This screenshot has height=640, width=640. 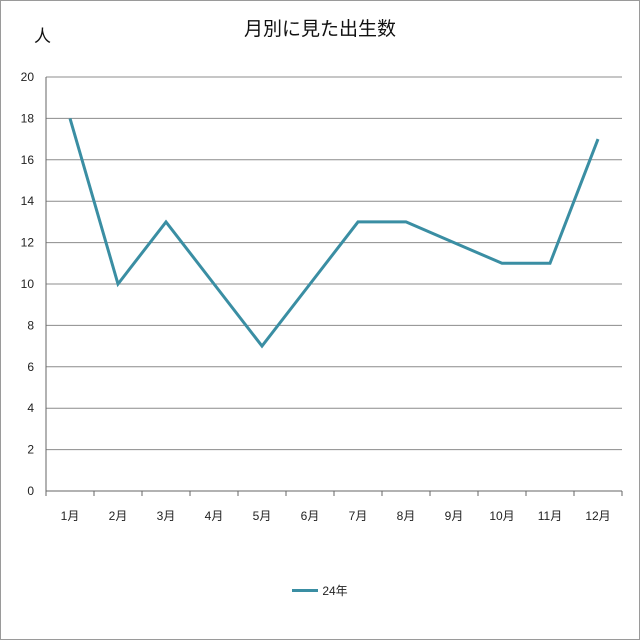 What do you see at coordinates (28, 243) in the screenshot?
I see `y-tick-label: 12` at bounding box center [28, 243].